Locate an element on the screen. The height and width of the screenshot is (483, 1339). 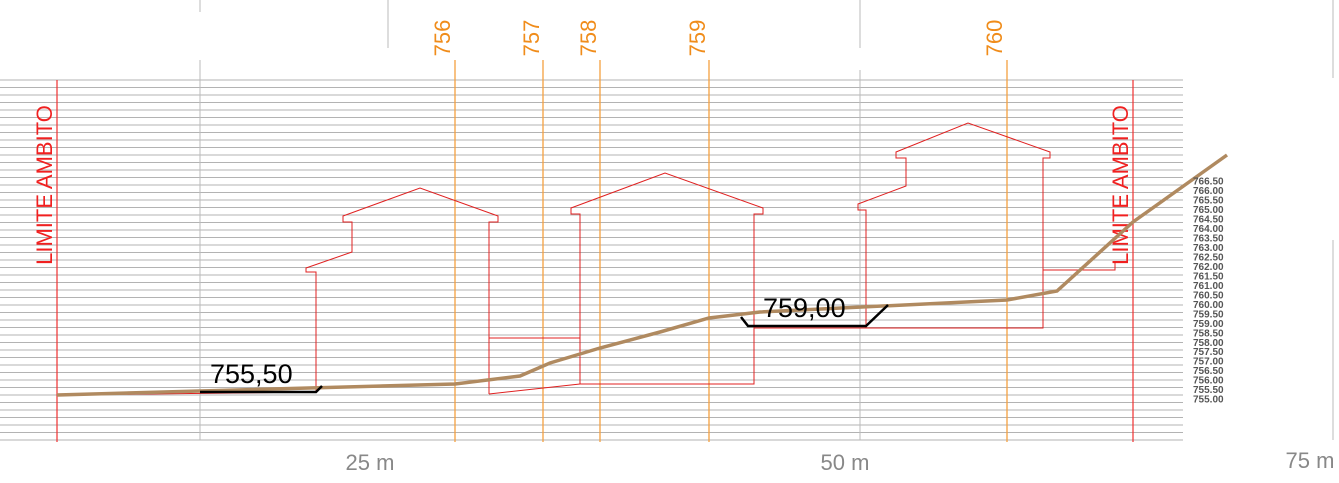
elevation-label: 760.50 is located at coordinates (1208, 295).